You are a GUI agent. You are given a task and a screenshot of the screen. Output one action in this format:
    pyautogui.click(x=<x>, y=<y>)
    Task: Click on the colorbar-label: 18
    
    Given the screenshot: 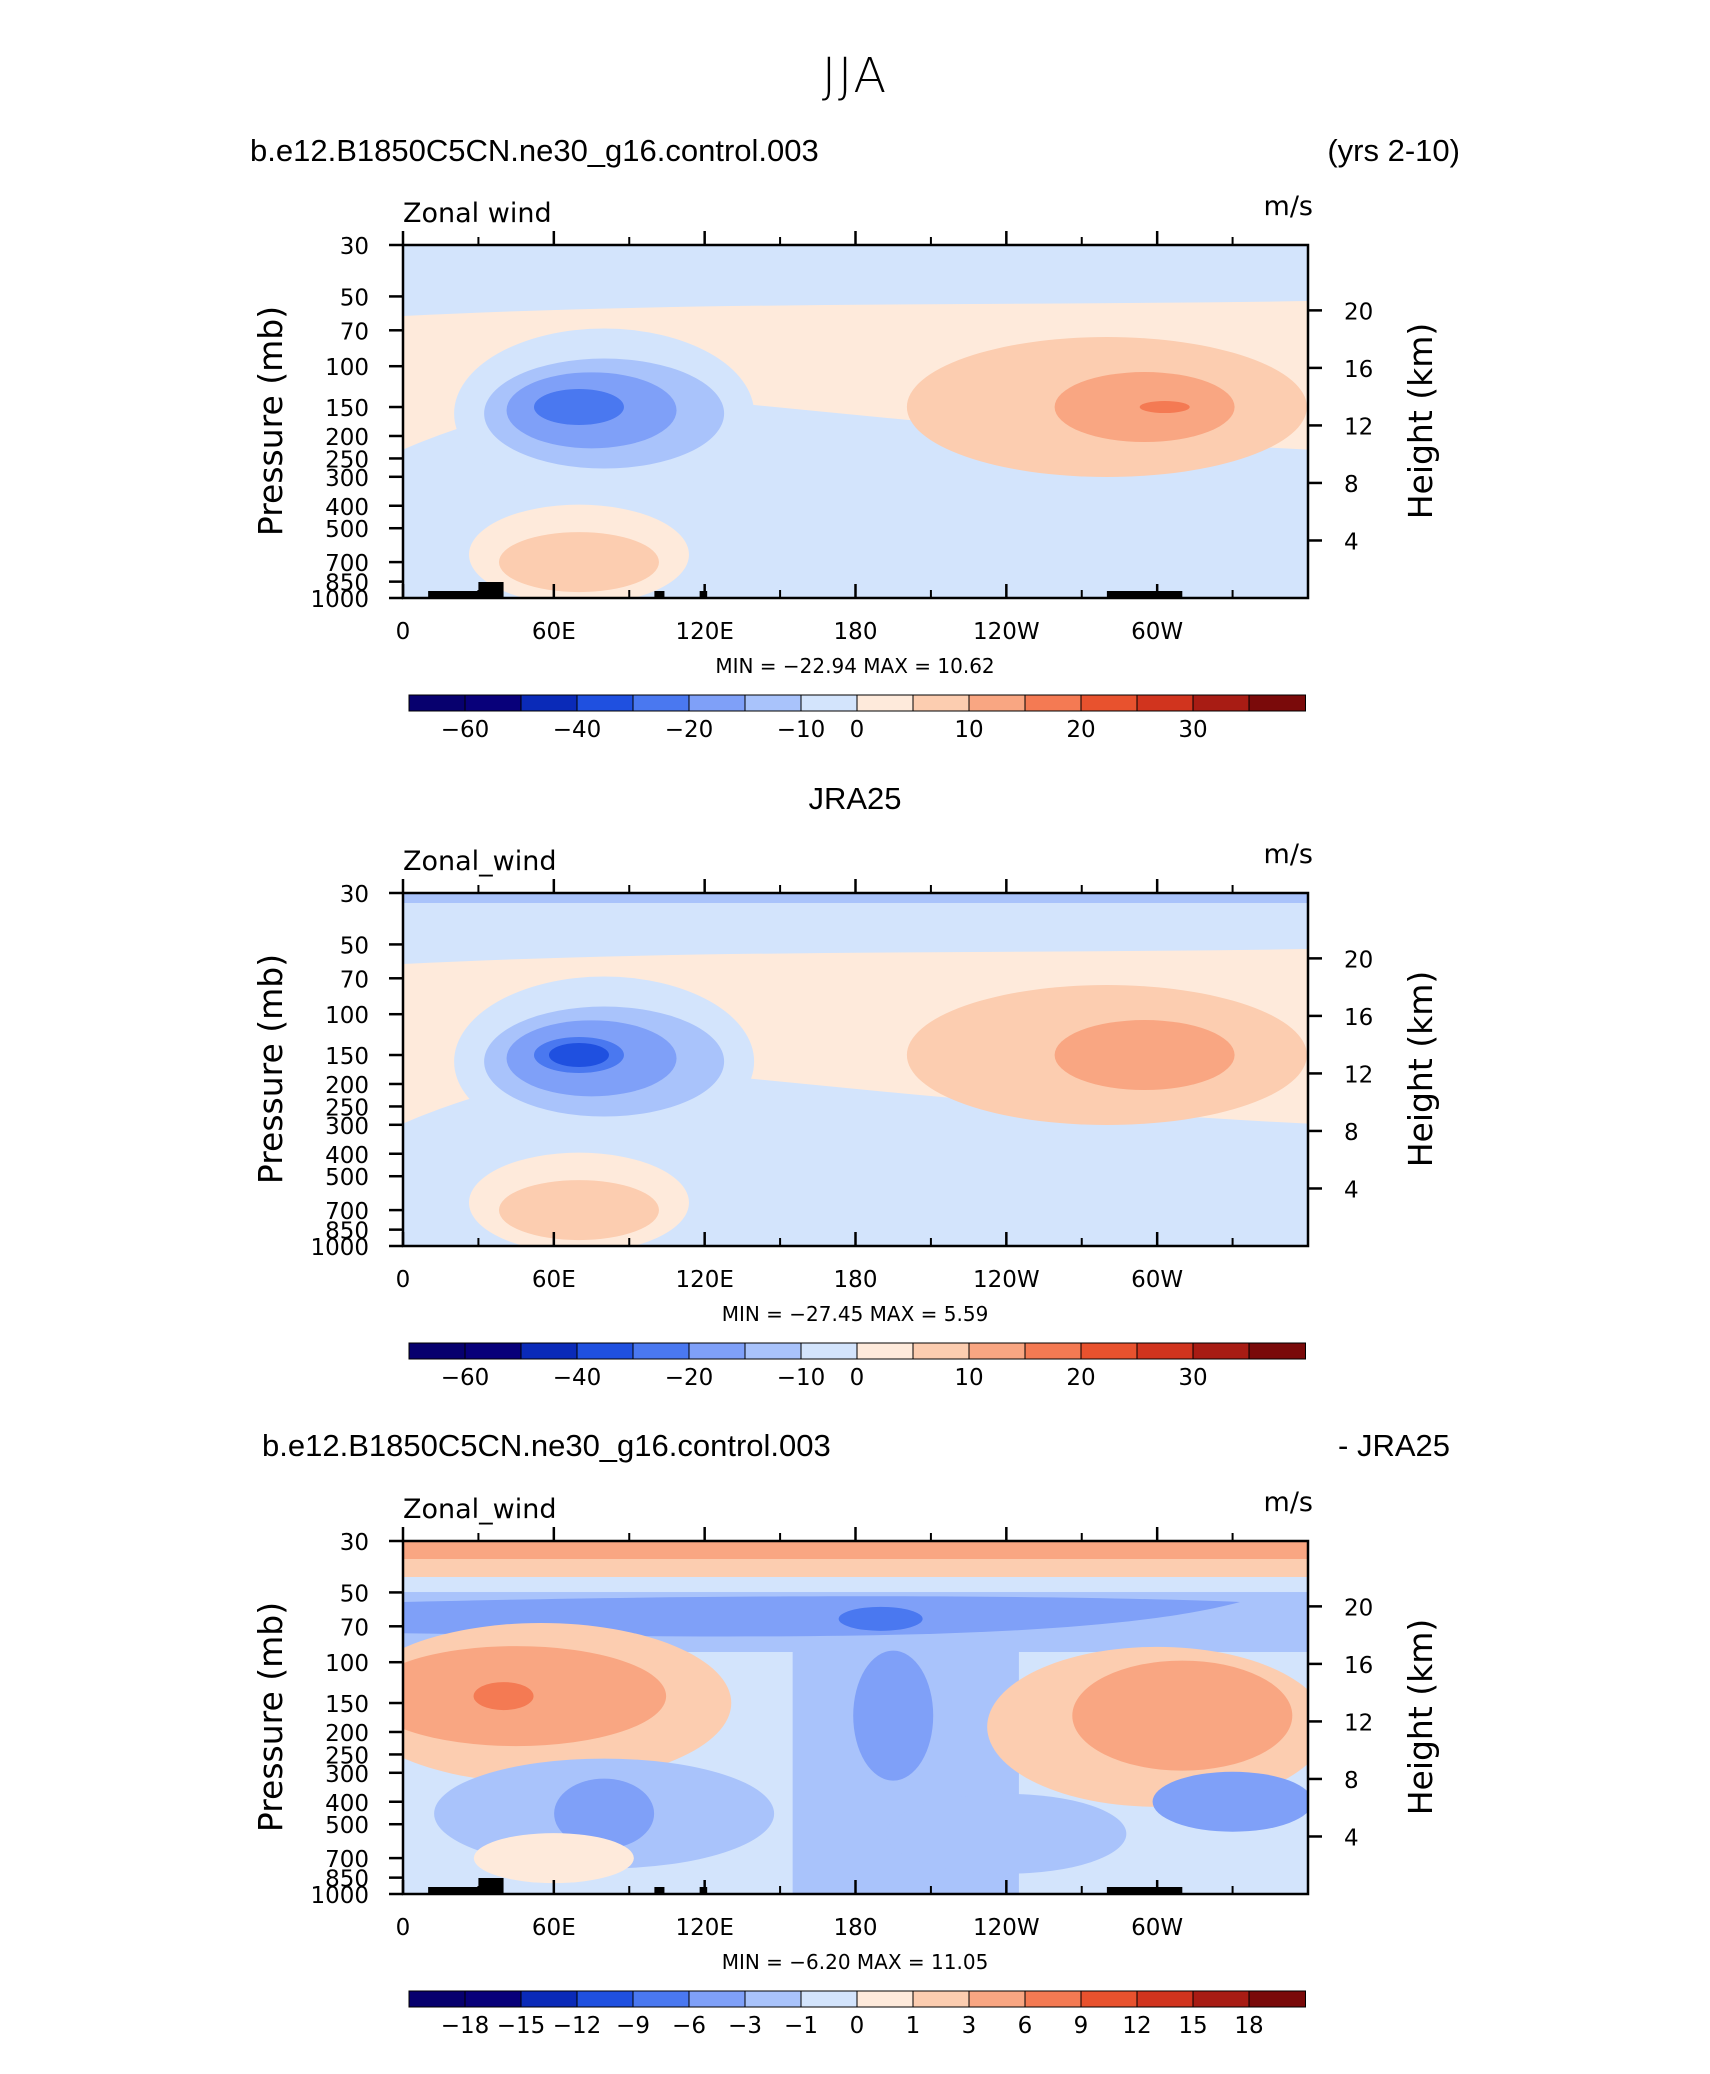 What is the action you would take?
    pyautogui.click(x=1248, y=2026)
    